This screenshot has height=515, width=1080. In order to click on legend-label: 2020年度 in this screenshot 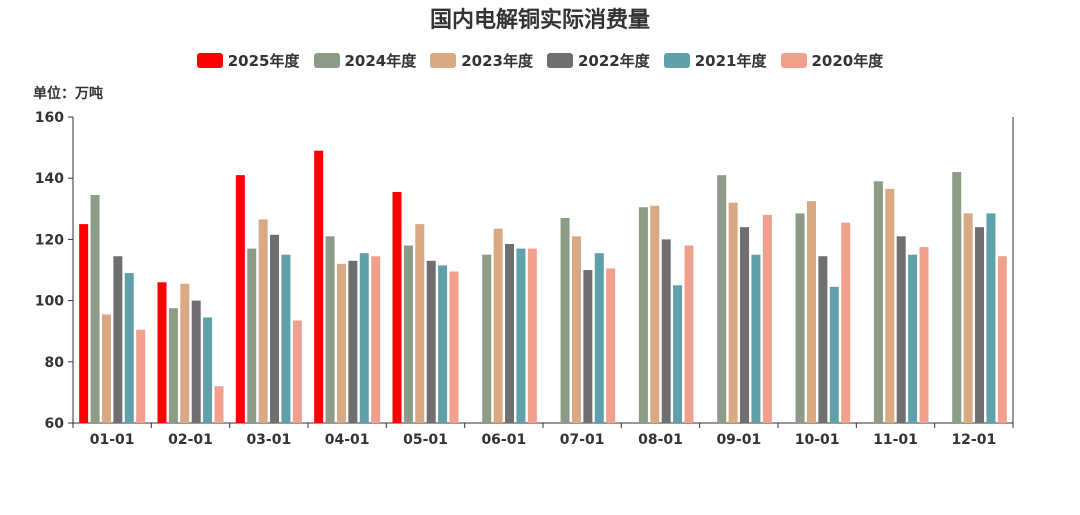, I will do `click(847, 61)`.